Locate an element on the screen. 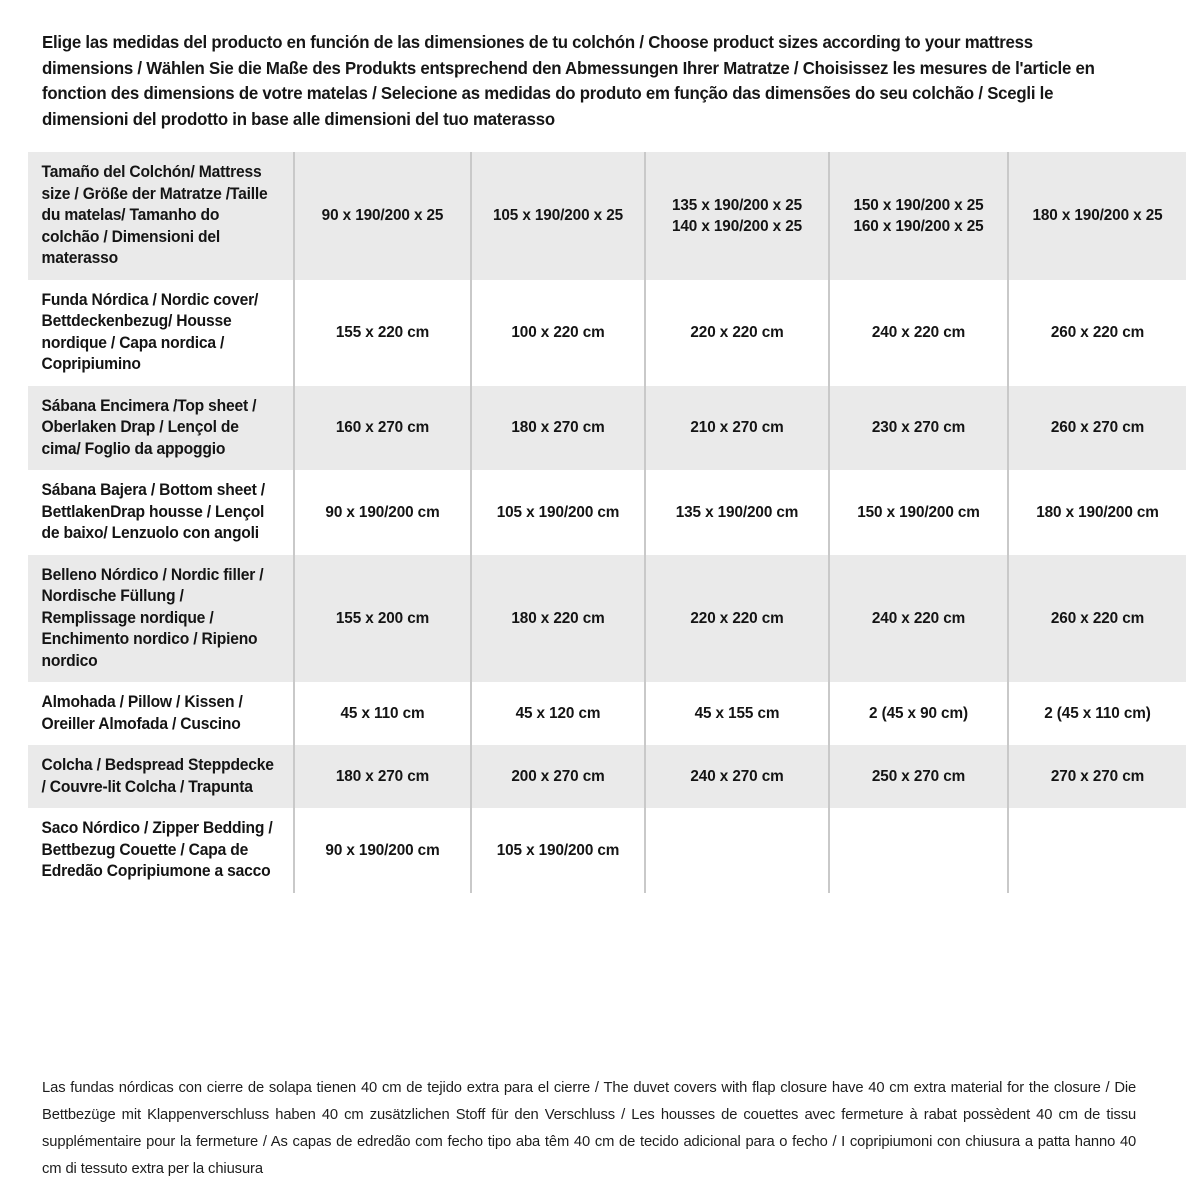  header-col-4-line-1: 150 x 190/200 x 25 is located at coordinates (918, 205).